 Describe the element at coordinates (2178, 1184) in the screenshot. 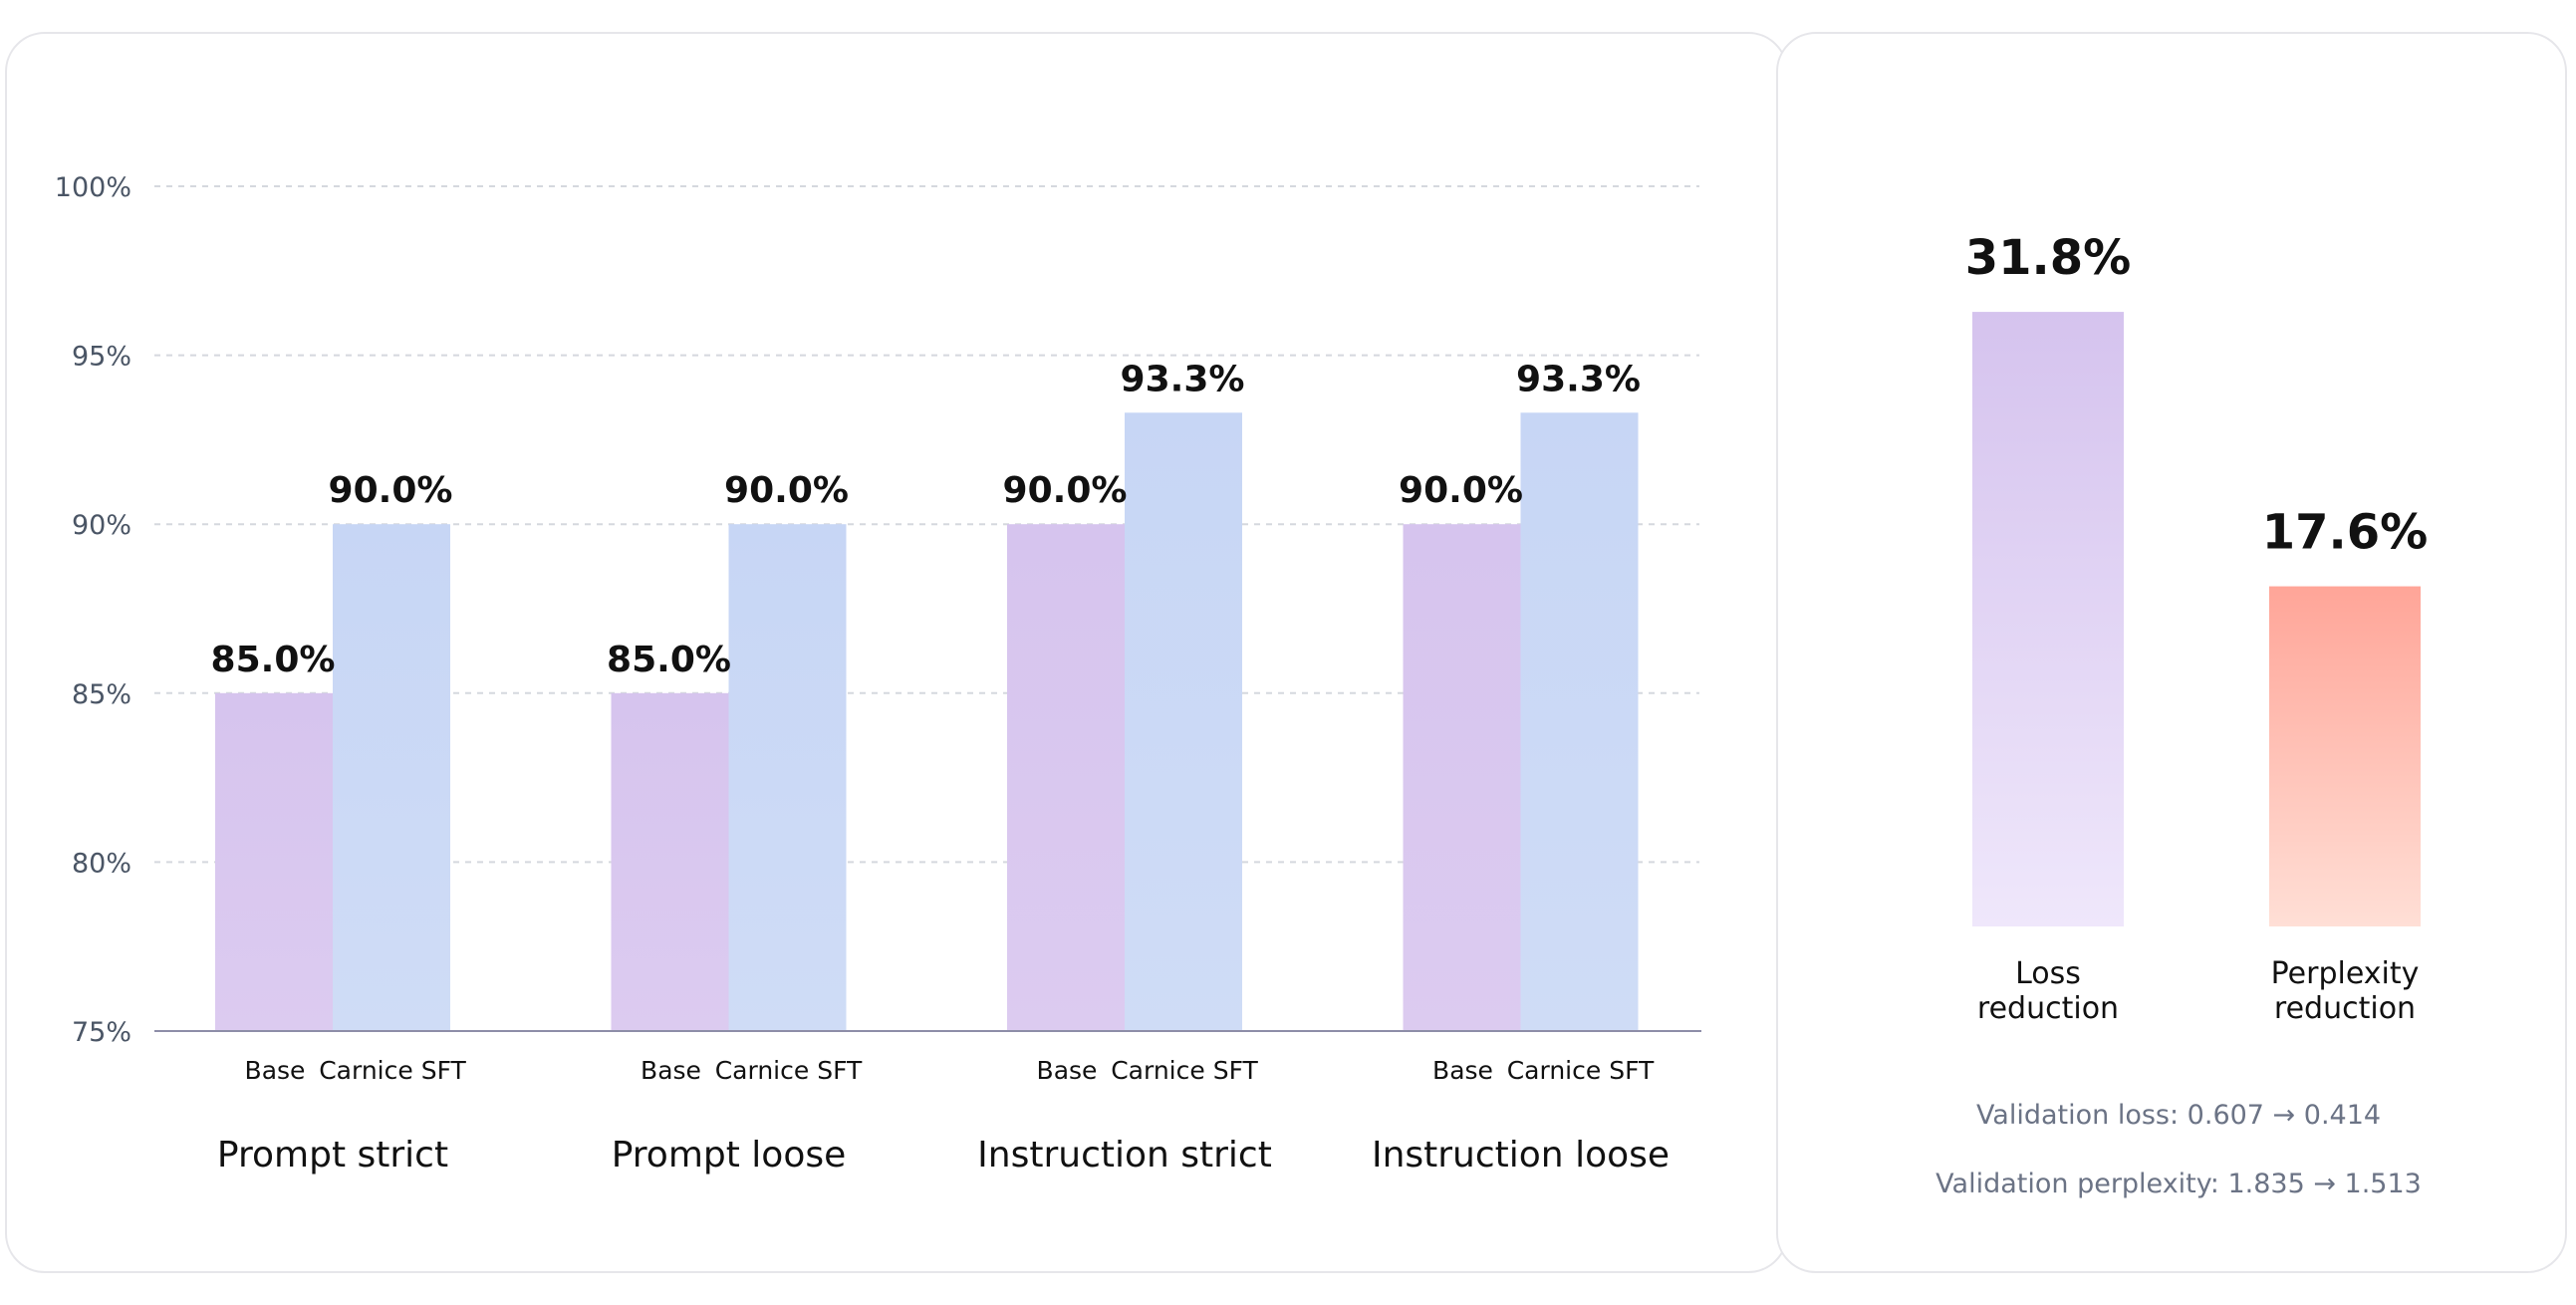

I see `validation-perplexity-note: Validation perplexity: 1.835 → 1.513` at that location.